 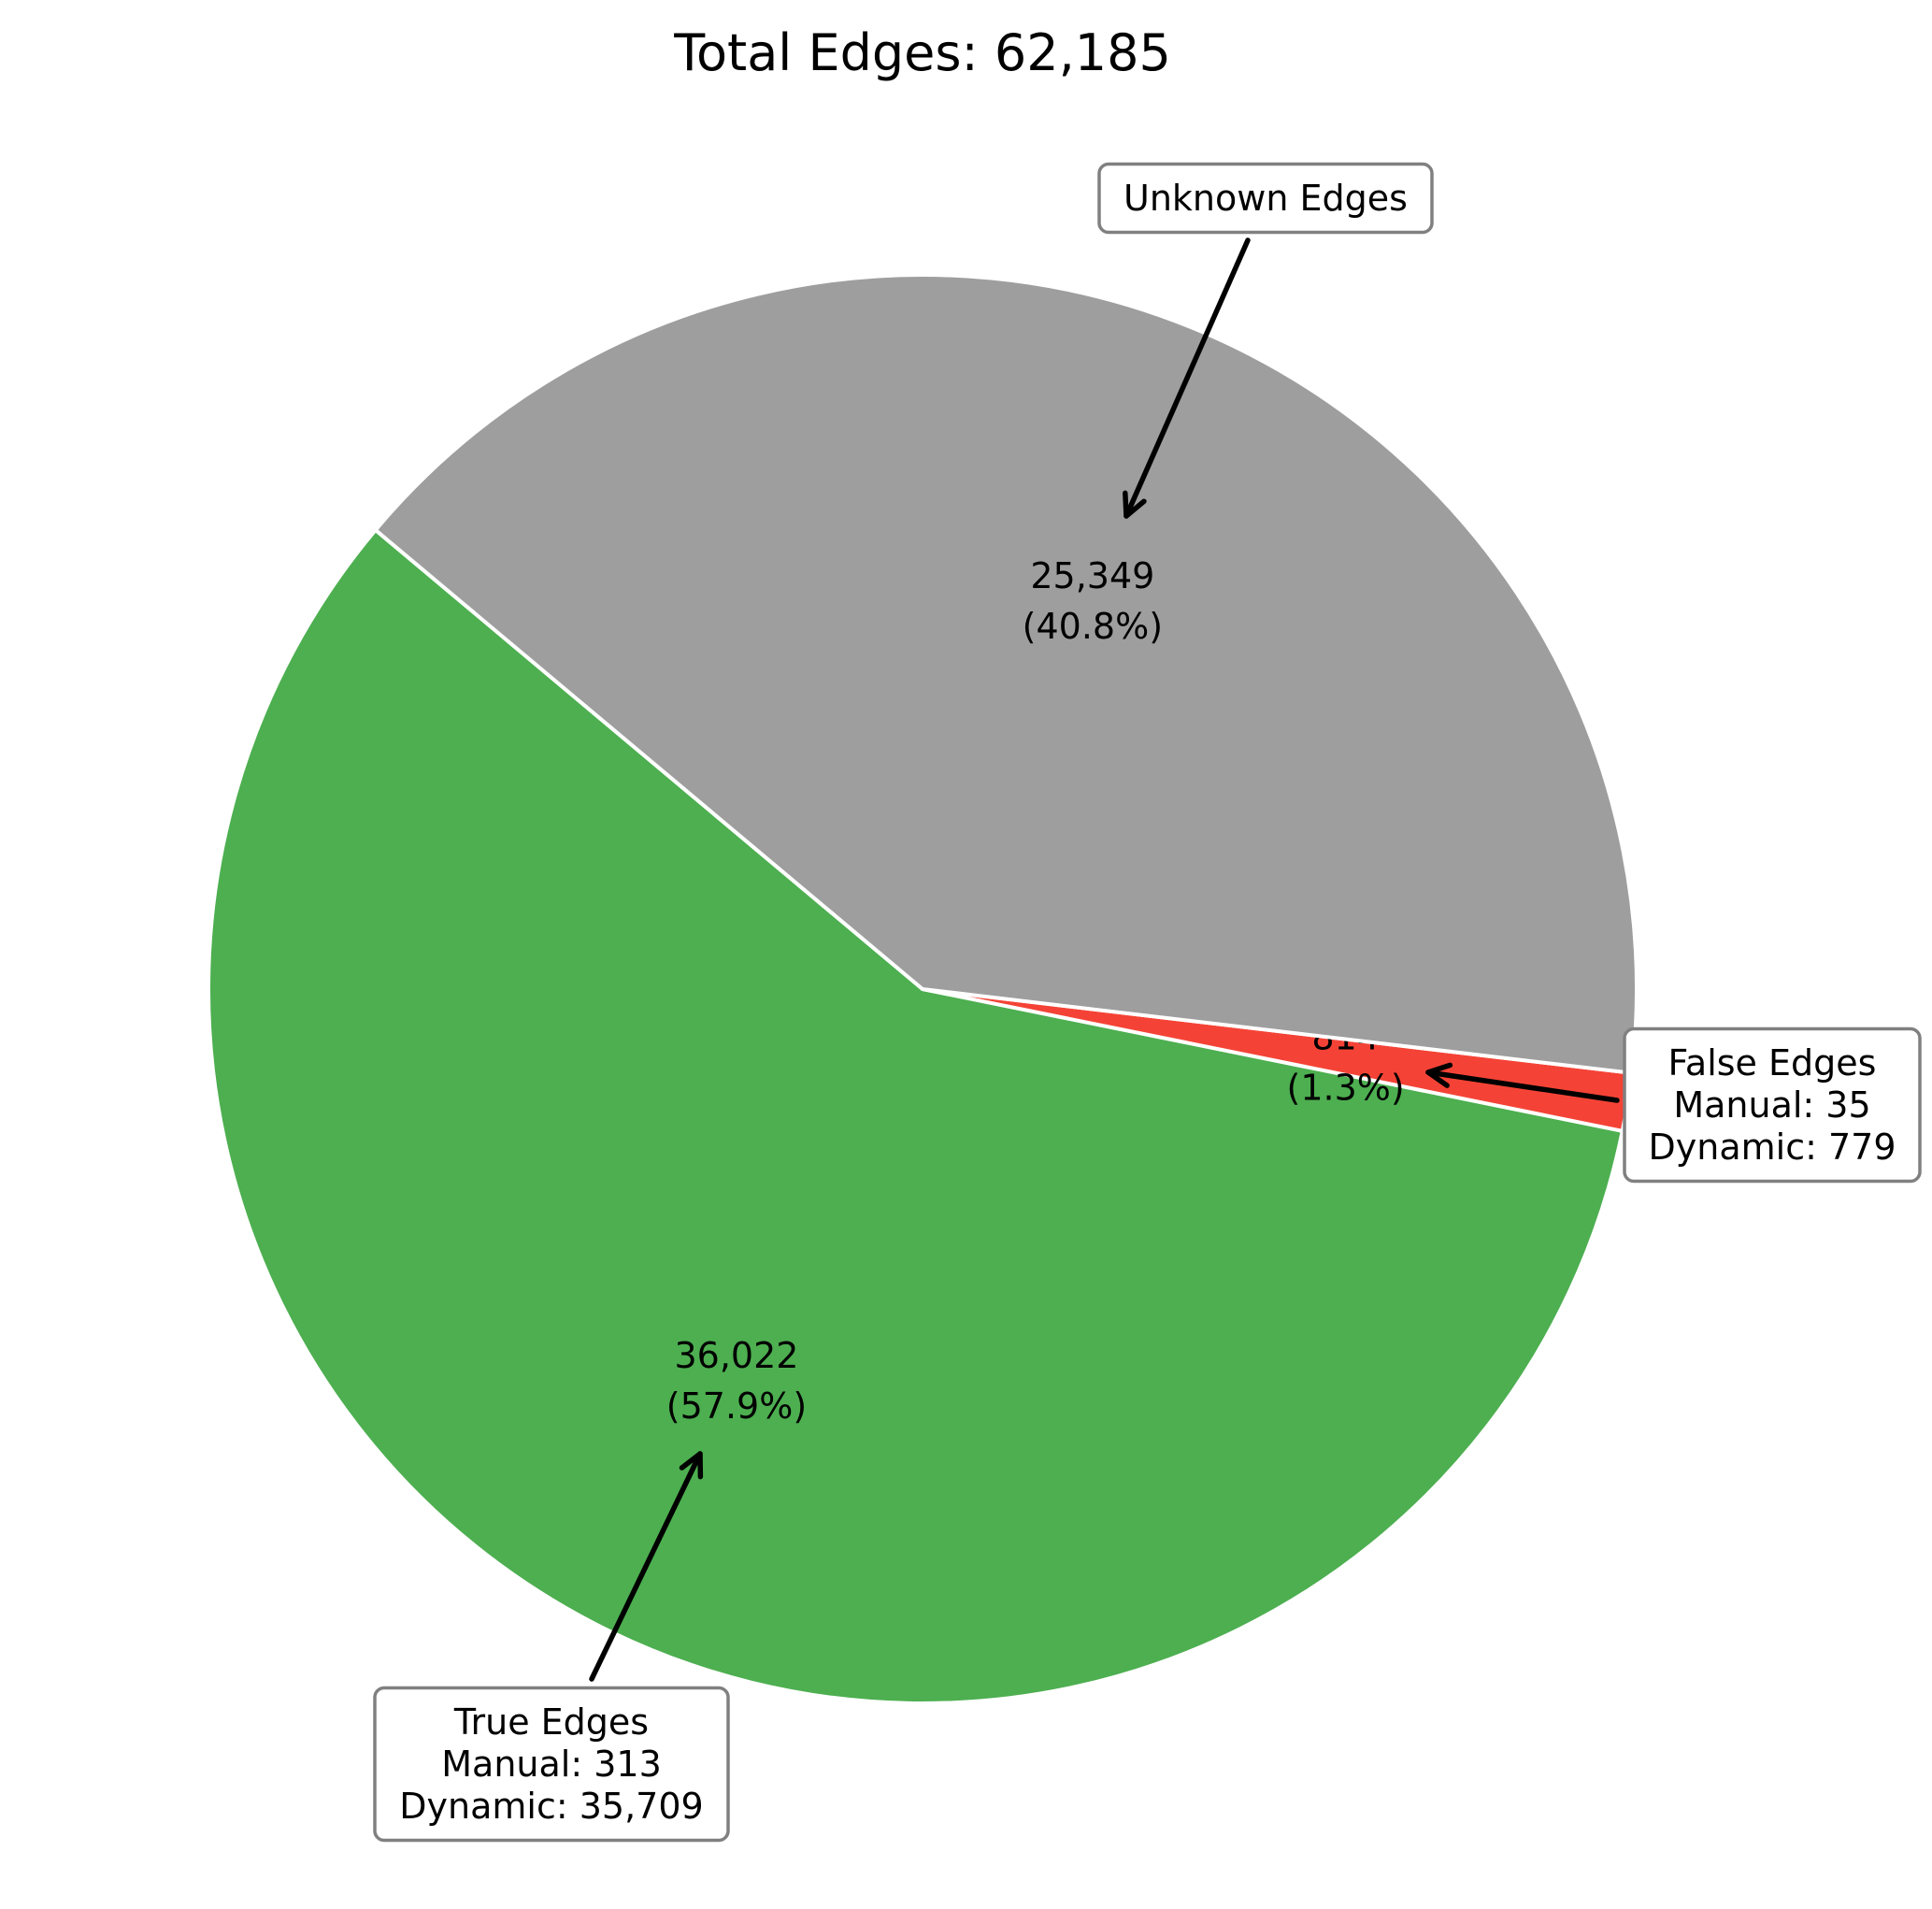 What do you see at coordinates (551, 1806) in the screenshot?
I see `annotation-text: Dynamic: 35,709` at bounding box center [551, 1806].